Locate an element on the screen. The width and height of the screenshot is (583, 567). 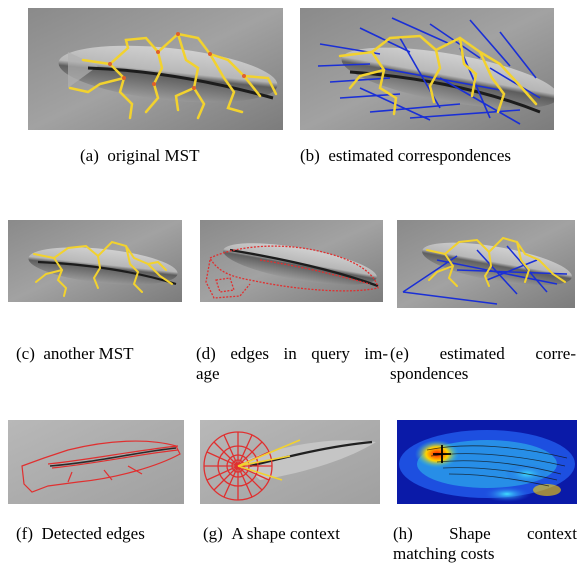
caption-b-tag: (b) is located at coordinates (310, 155).